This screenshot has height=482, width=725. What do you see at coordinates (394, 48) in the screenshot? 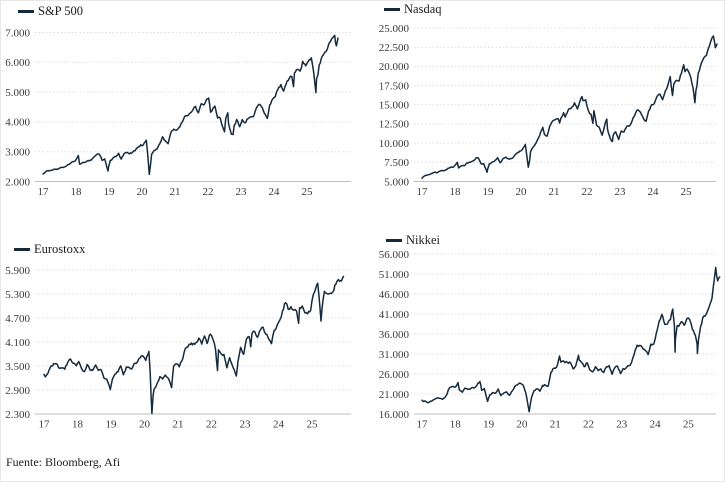
I see `svg-text: 22.500` at bounding box center [394, 48].